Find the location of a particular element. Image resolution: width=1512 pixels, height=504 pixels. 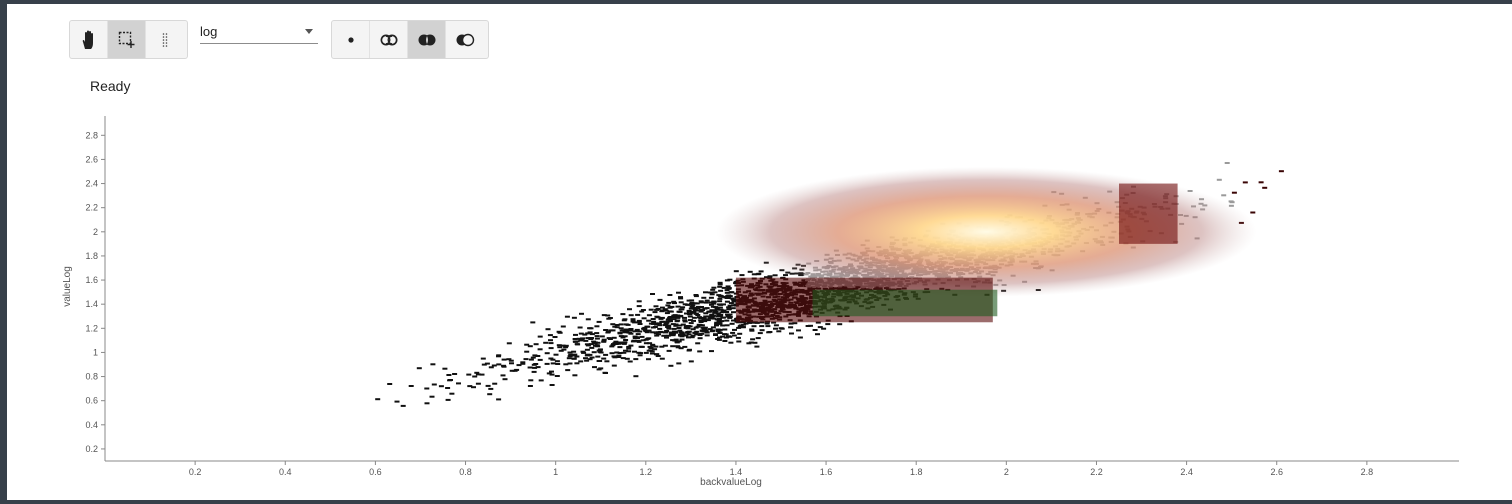

lasso-tool-button is located at coordinates (165, 39).